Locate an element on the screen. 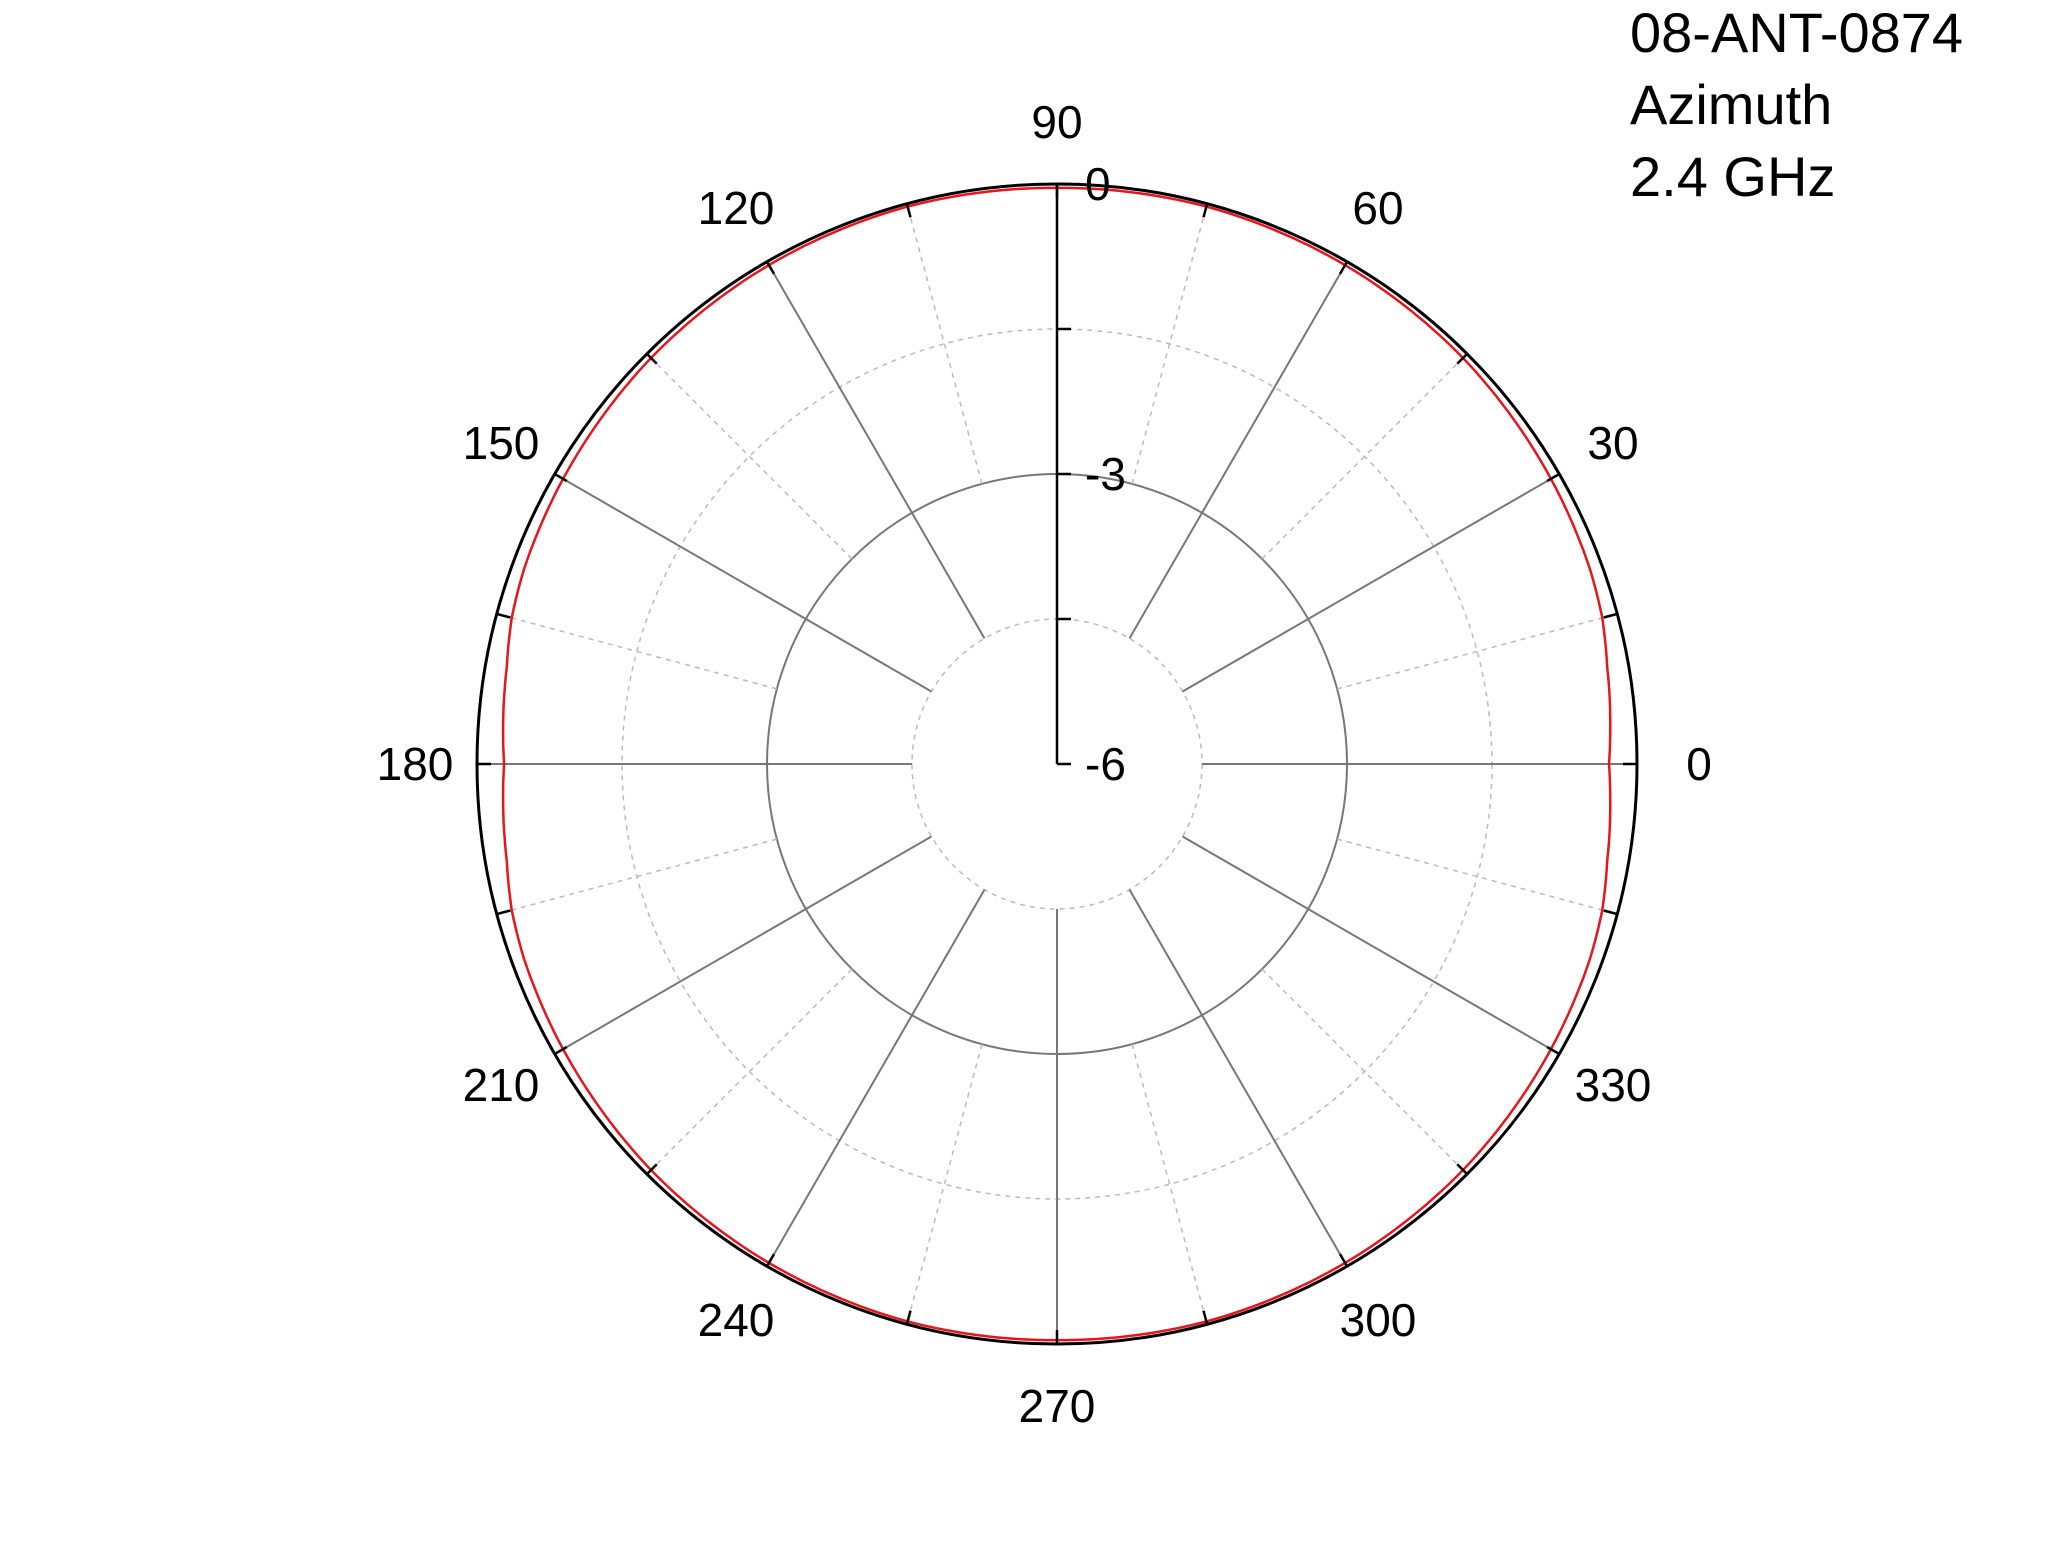  title-line-frequency: 2.4 GHz is located at coordinates (1732, 176).